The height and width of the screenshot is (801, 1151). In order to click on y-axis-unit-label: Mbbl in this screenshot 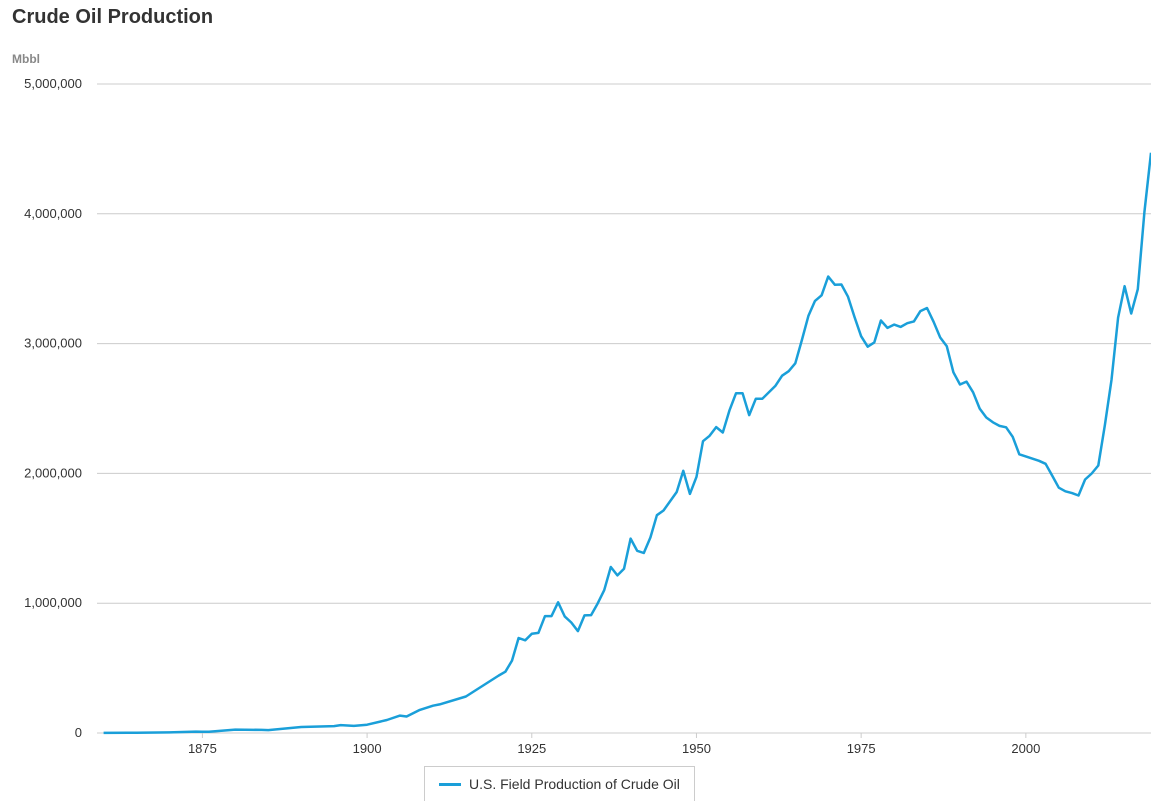, I will do `click(26, 59)`.